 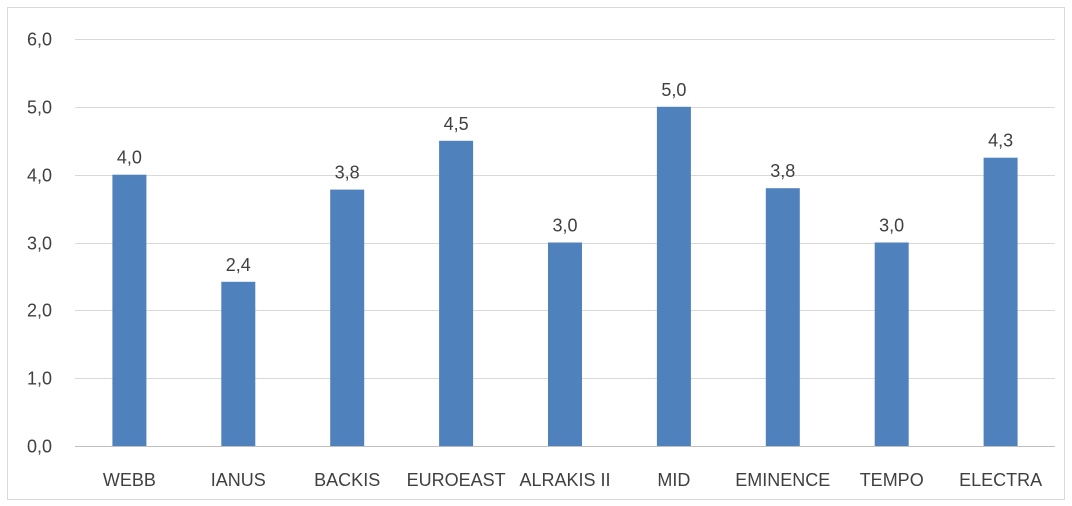 I want to click on x-tick-label: EMINENCE, so click(x=782, y=480).